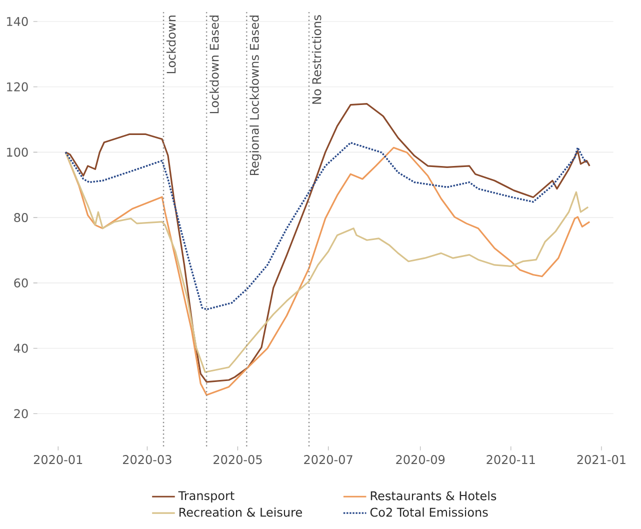 Image resolution: width=641 pixels, height=529 pixels. Describe the element at coordinates (147, 459) in the screenshot. I see `x-tick-label: 2020-03` at that location.